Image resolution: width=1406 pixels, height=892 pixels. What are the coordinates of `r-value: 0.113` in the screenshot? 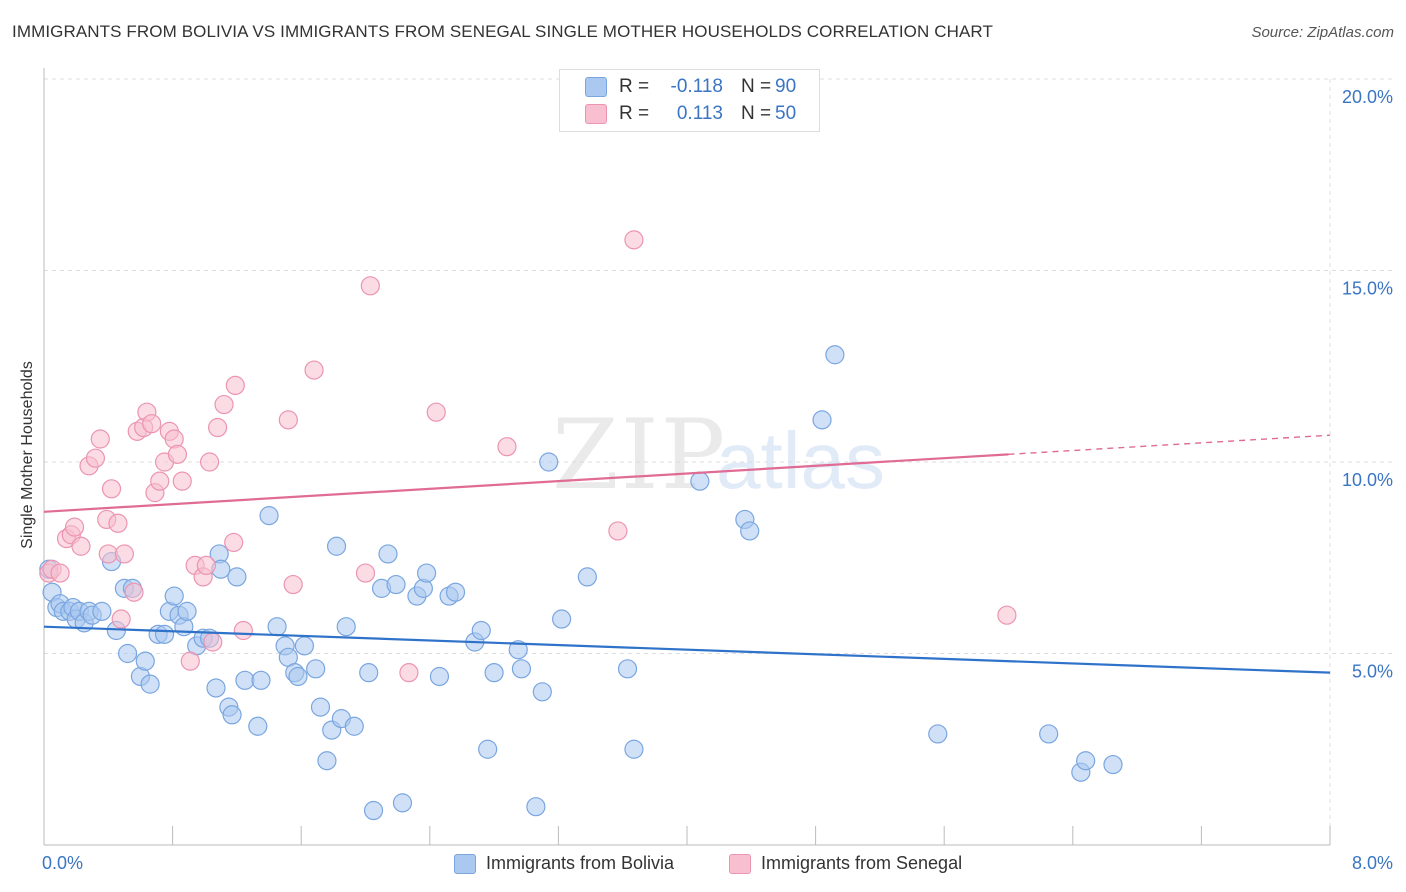 It's located at (699, 113).